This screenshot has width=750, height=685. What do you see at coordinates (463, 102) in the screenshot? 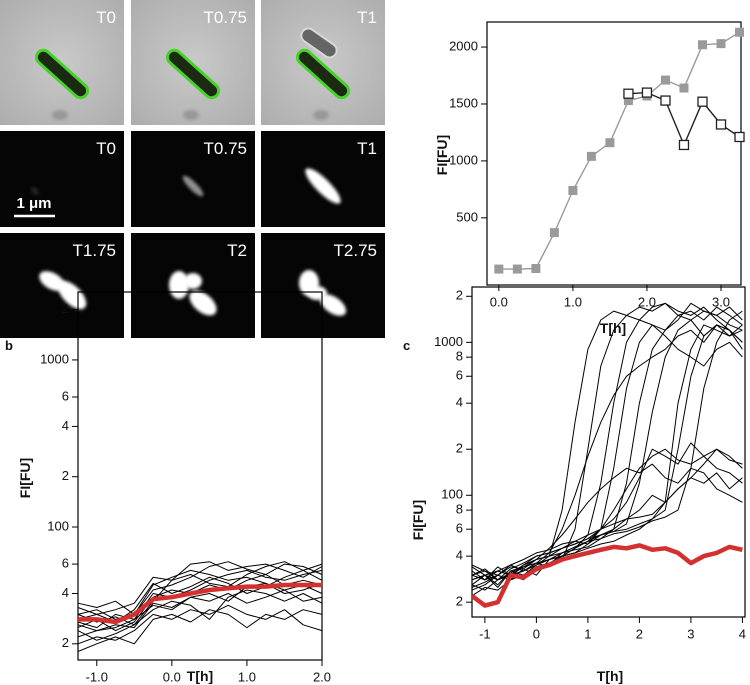
I see `y-tick-label: 1500` at bounding box center [463, 102].